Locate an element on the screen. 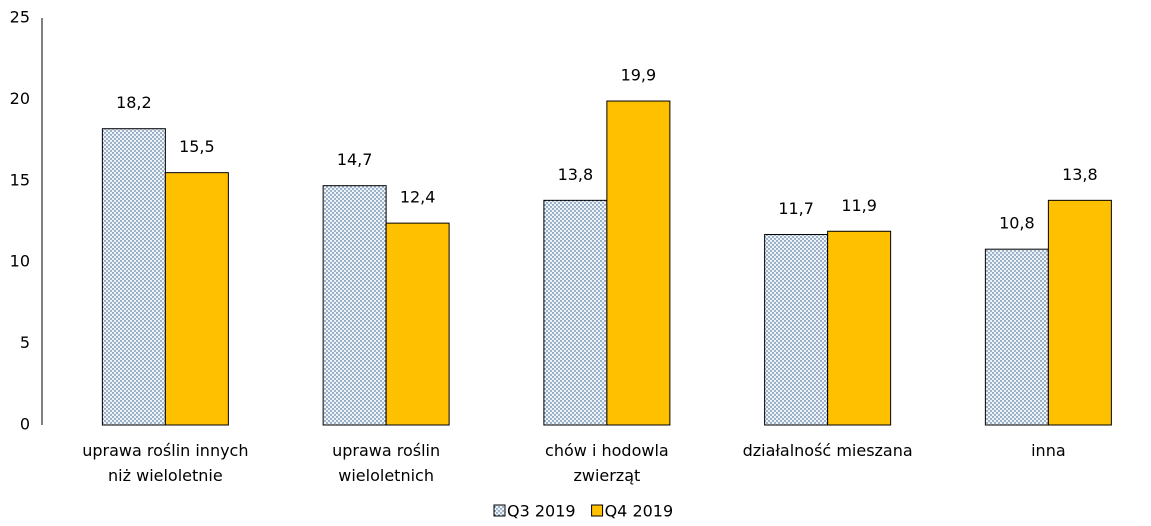  data-label: 18,2 is located at coordinates (134, 102).